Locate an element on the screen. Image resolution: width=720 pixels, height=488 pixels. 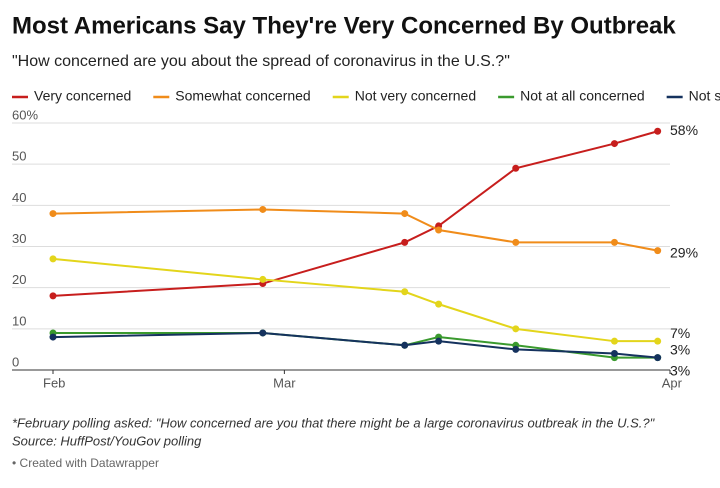
y-tick-label: 50 is located at coordinates (19, 156).